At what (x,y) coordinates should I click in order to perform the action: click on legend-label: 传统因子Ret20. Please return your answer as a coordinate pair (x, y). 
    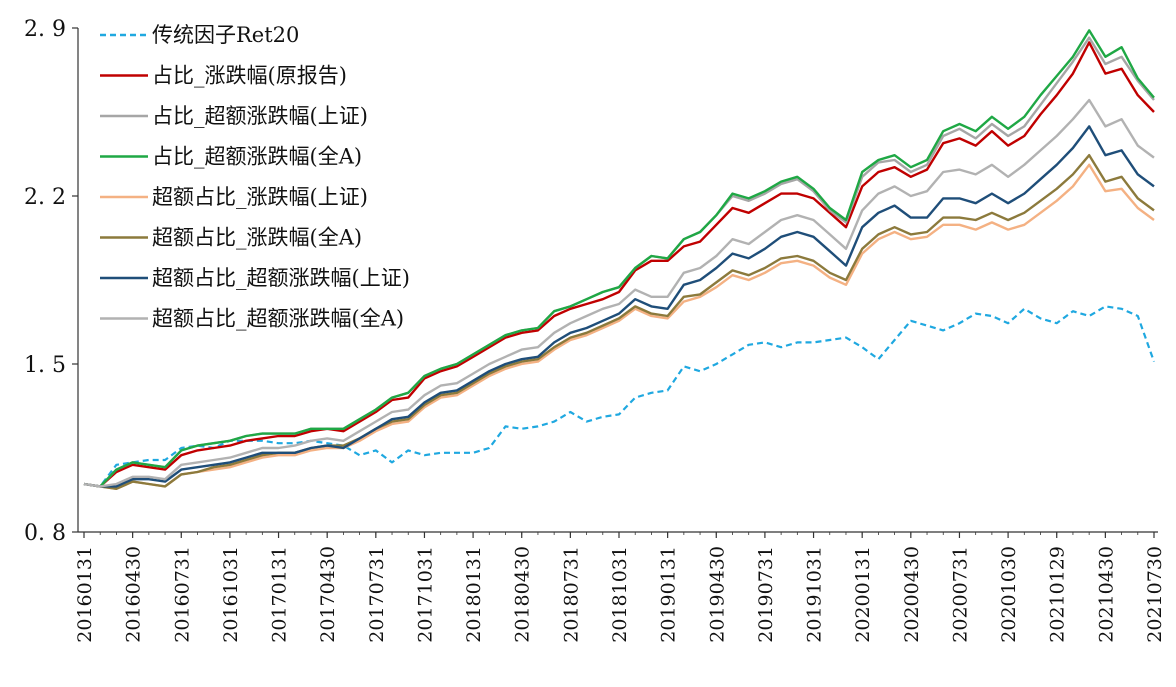
    Looking at the image, I should click on (225, 35).